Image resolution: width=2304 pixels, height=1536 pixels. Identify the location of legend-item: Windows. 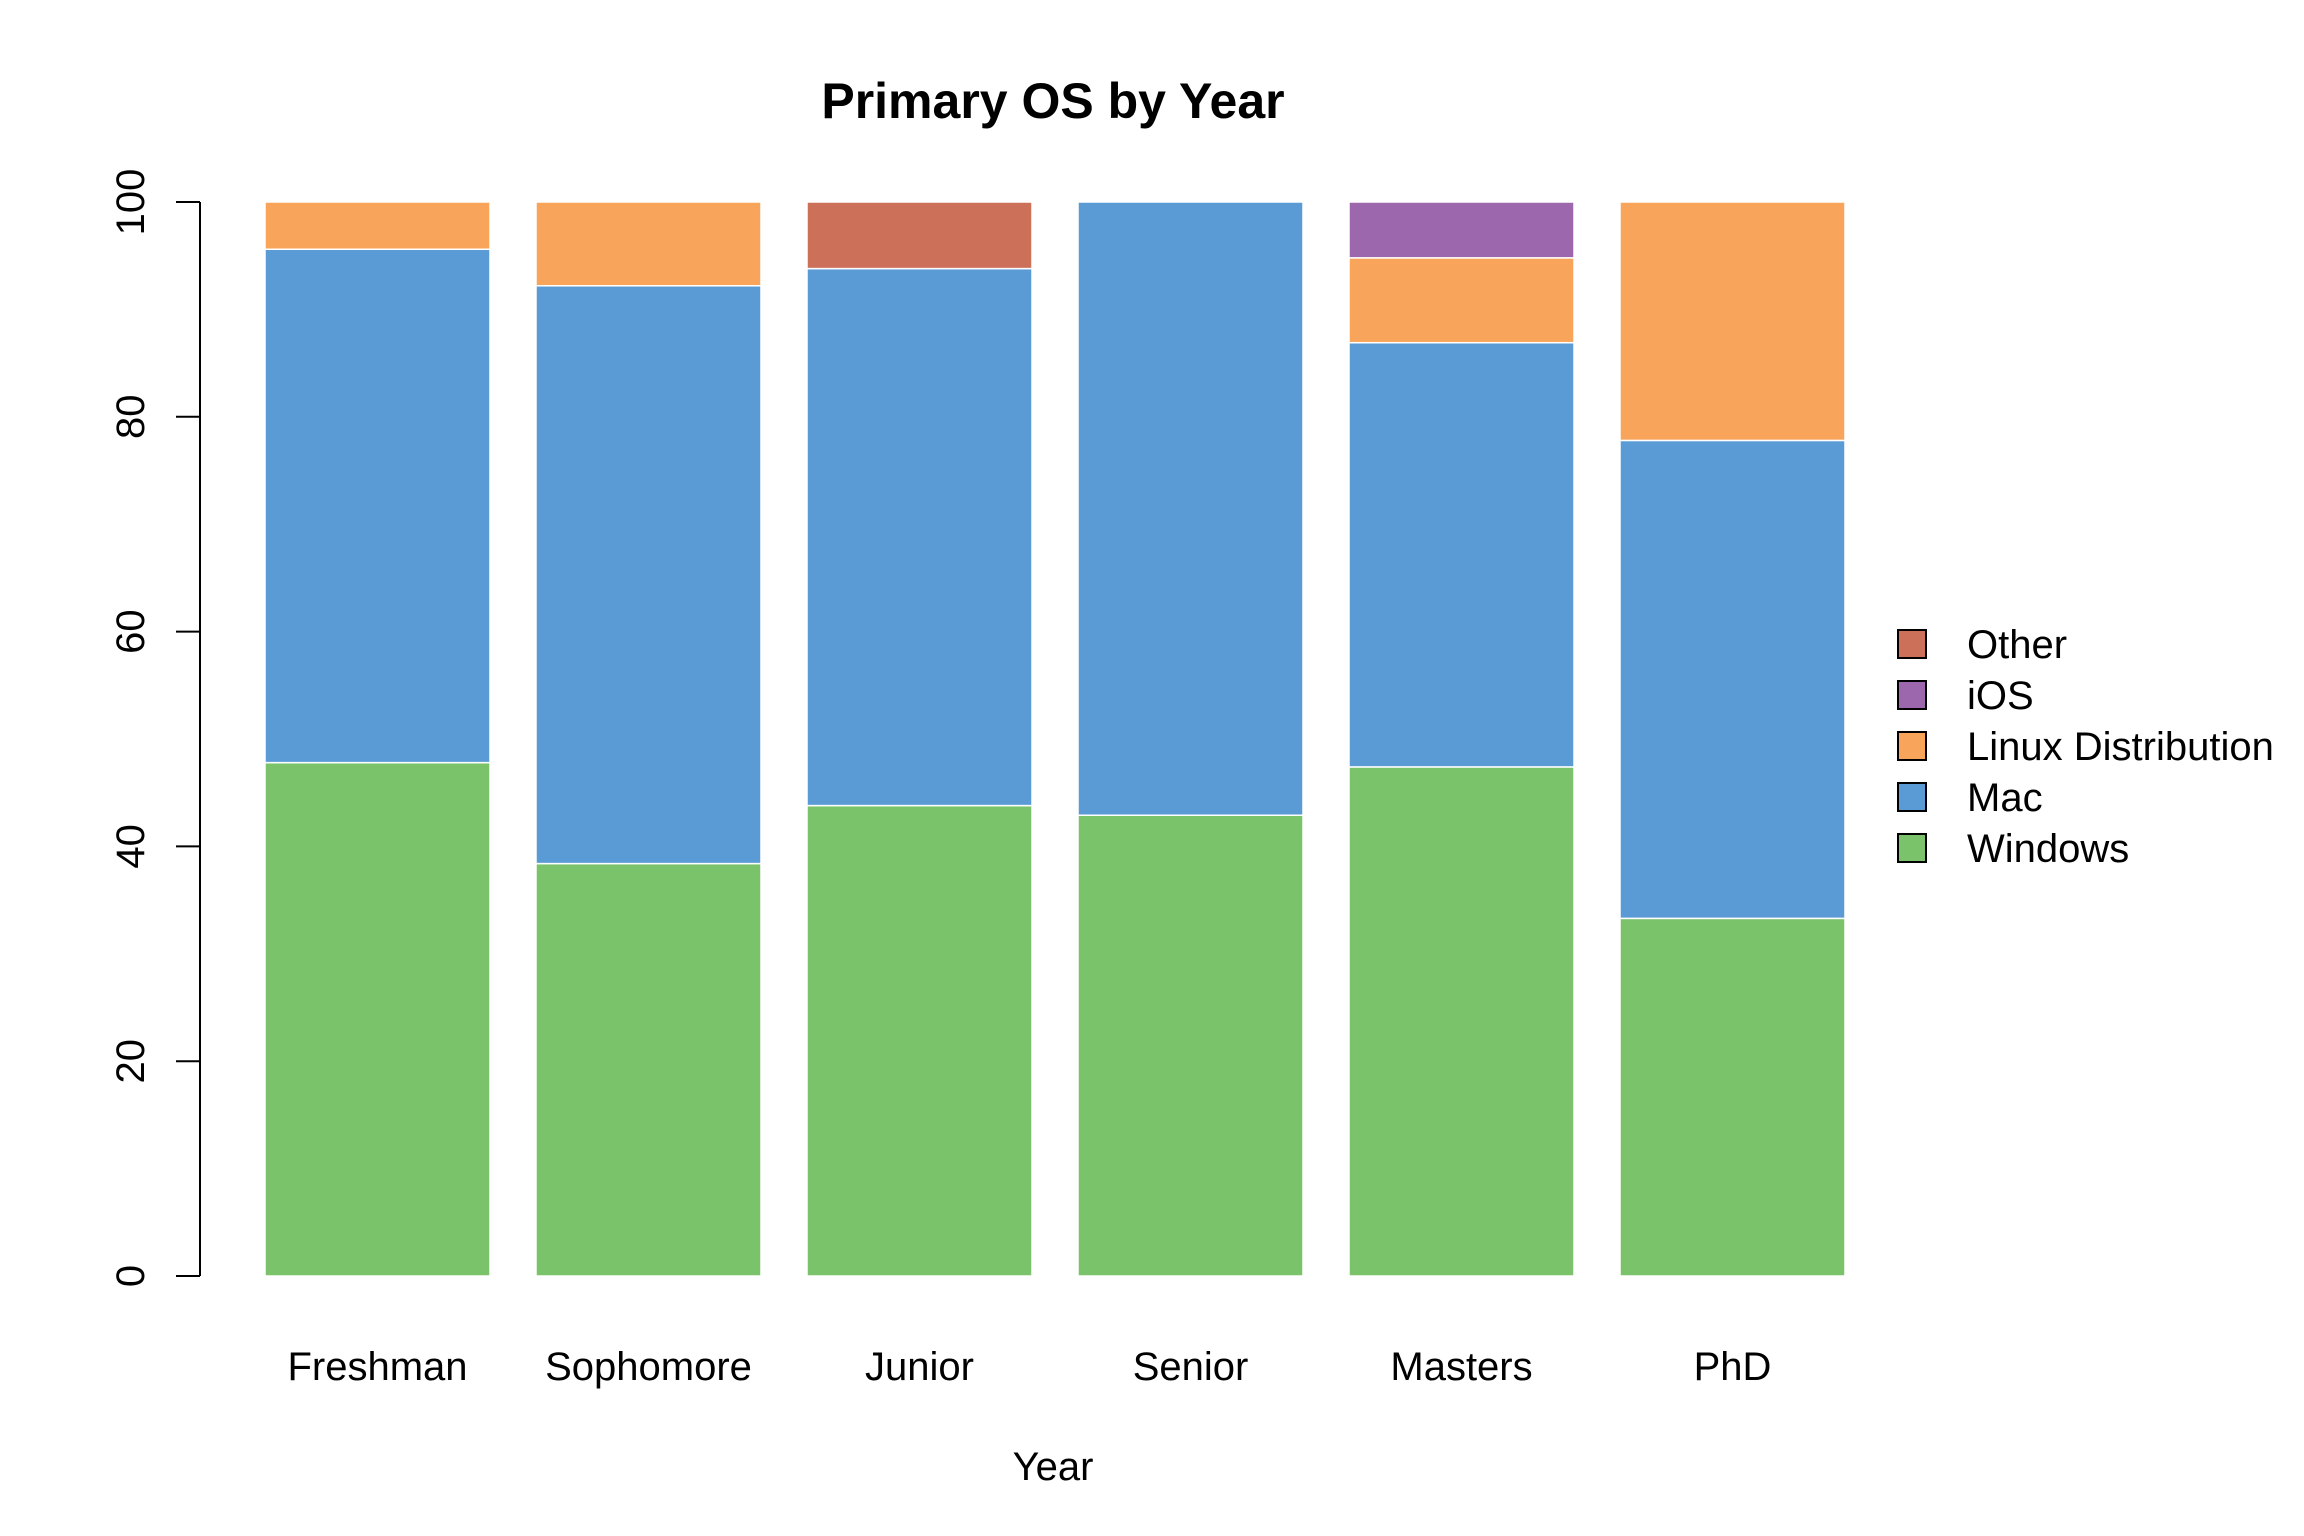
(2013, 849).